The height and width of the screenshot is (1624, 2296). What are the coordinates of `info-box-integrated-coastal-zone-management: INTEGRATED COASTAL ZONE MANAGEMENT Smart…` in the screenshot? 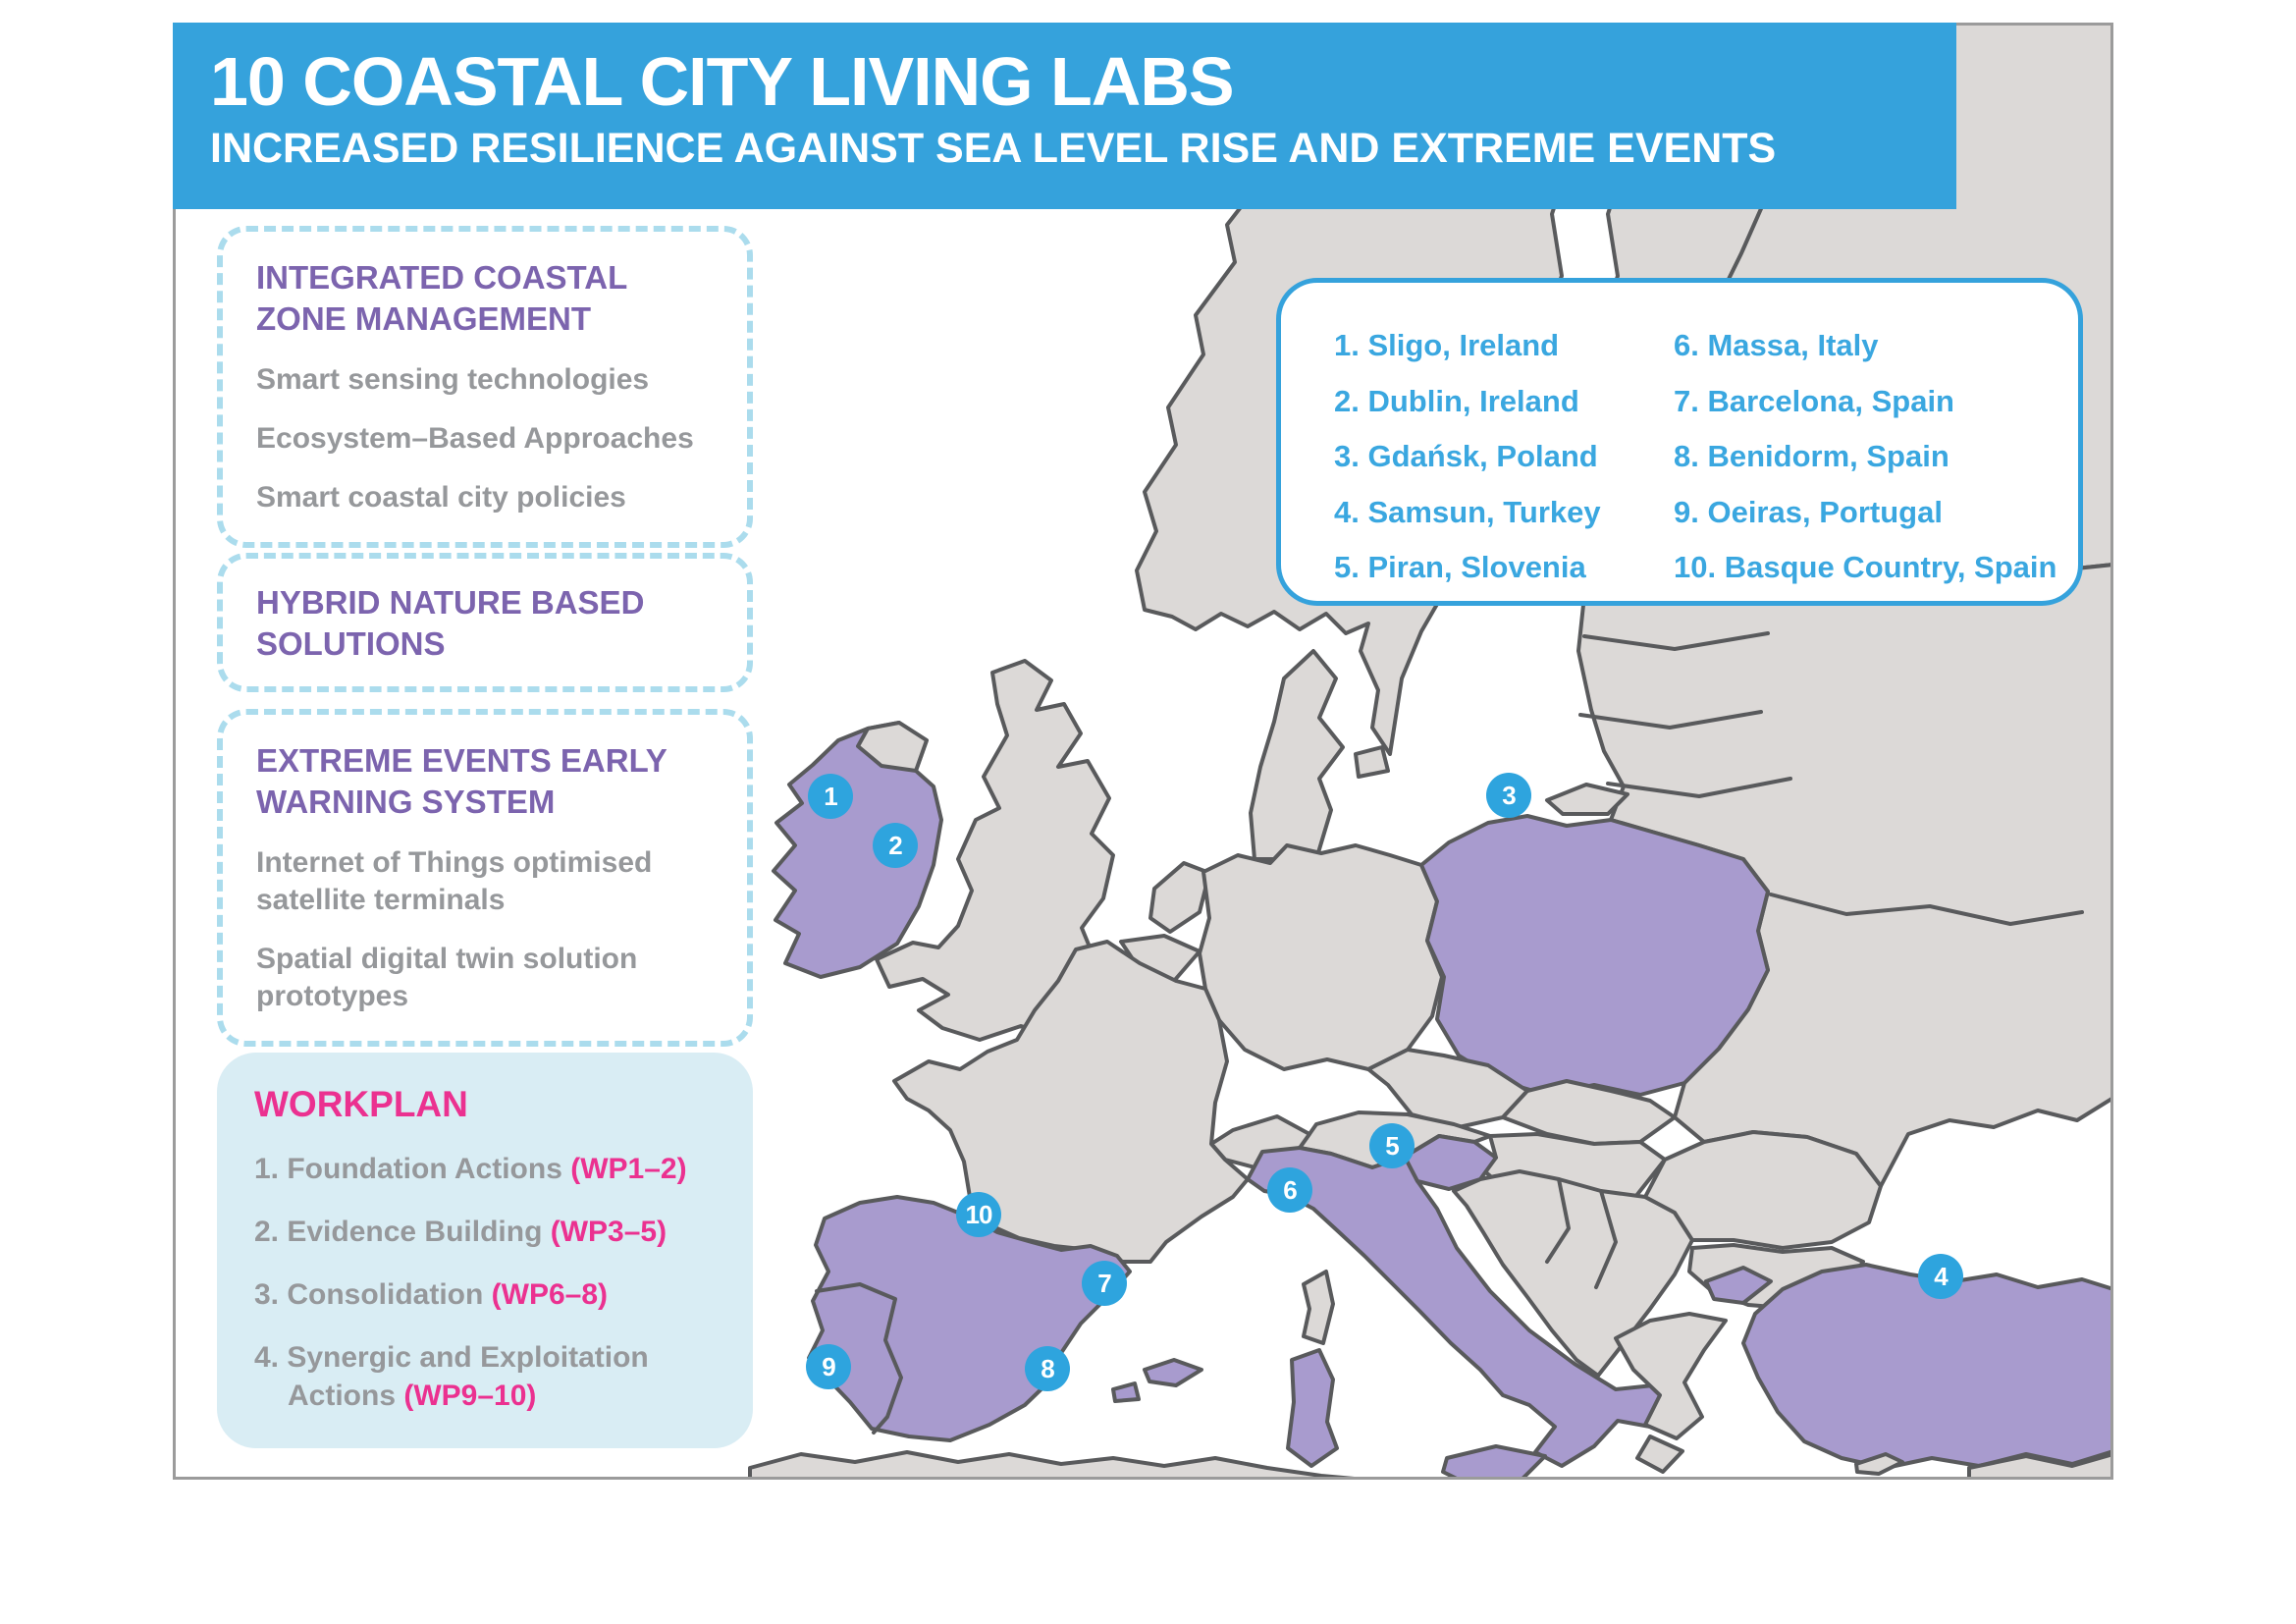 It's located at (485, 387).